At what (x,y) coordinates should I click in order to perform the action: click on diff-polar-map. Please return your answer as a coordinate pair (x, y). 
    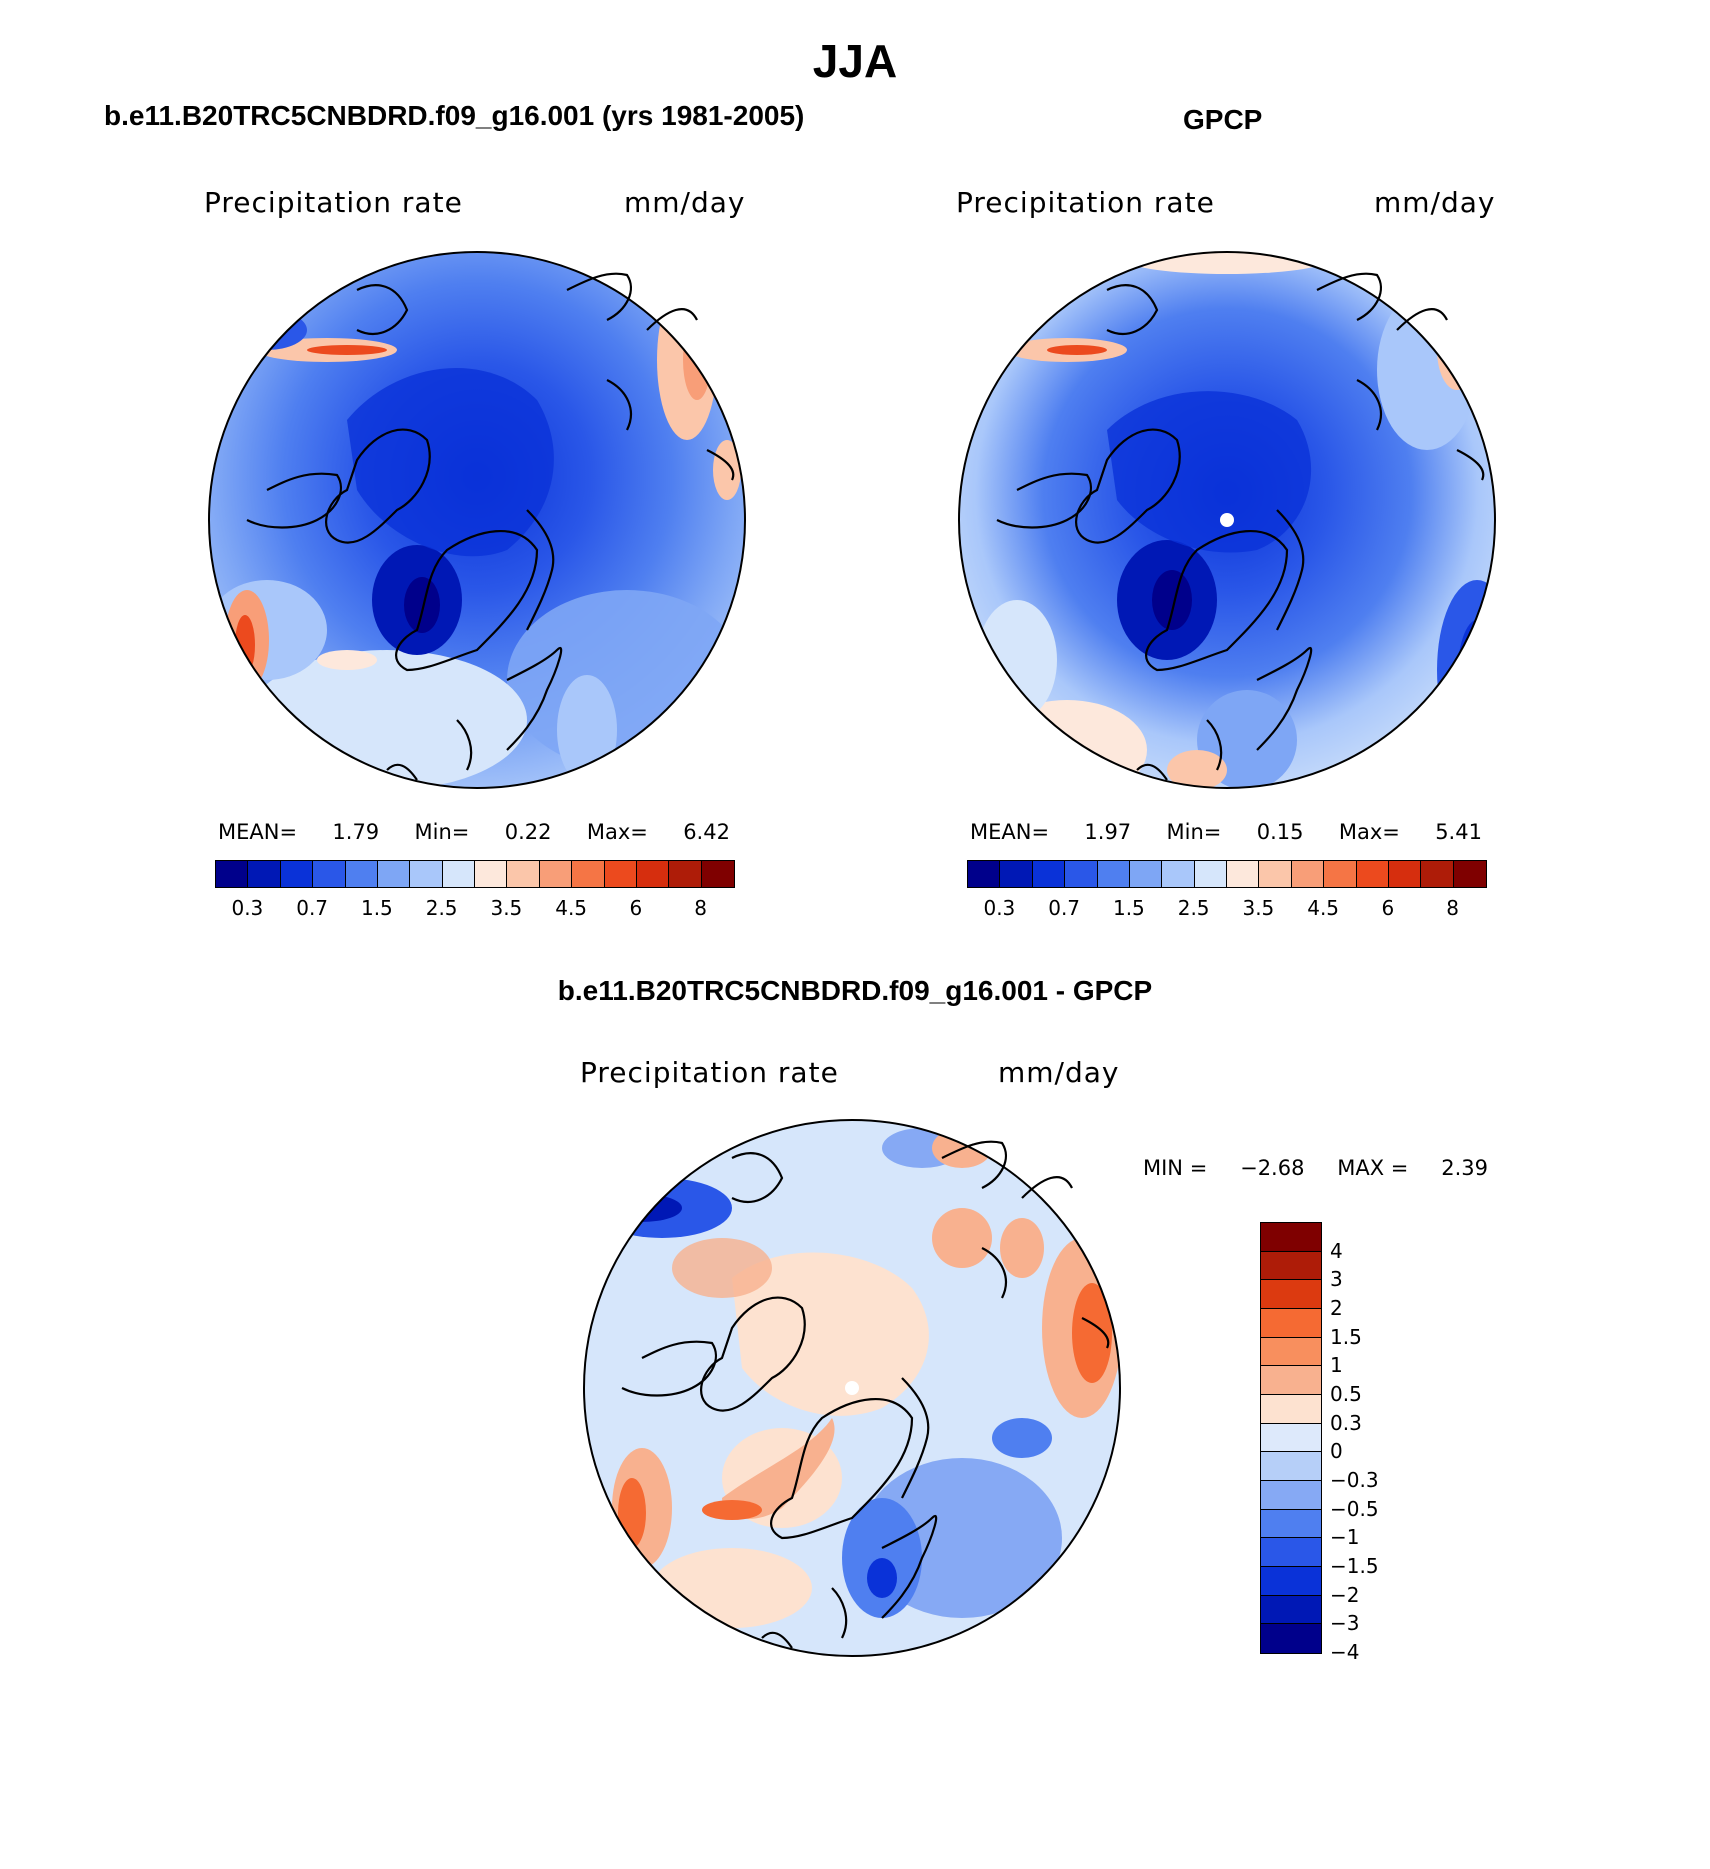
    Looking at the image, I should click on (852, 1388).